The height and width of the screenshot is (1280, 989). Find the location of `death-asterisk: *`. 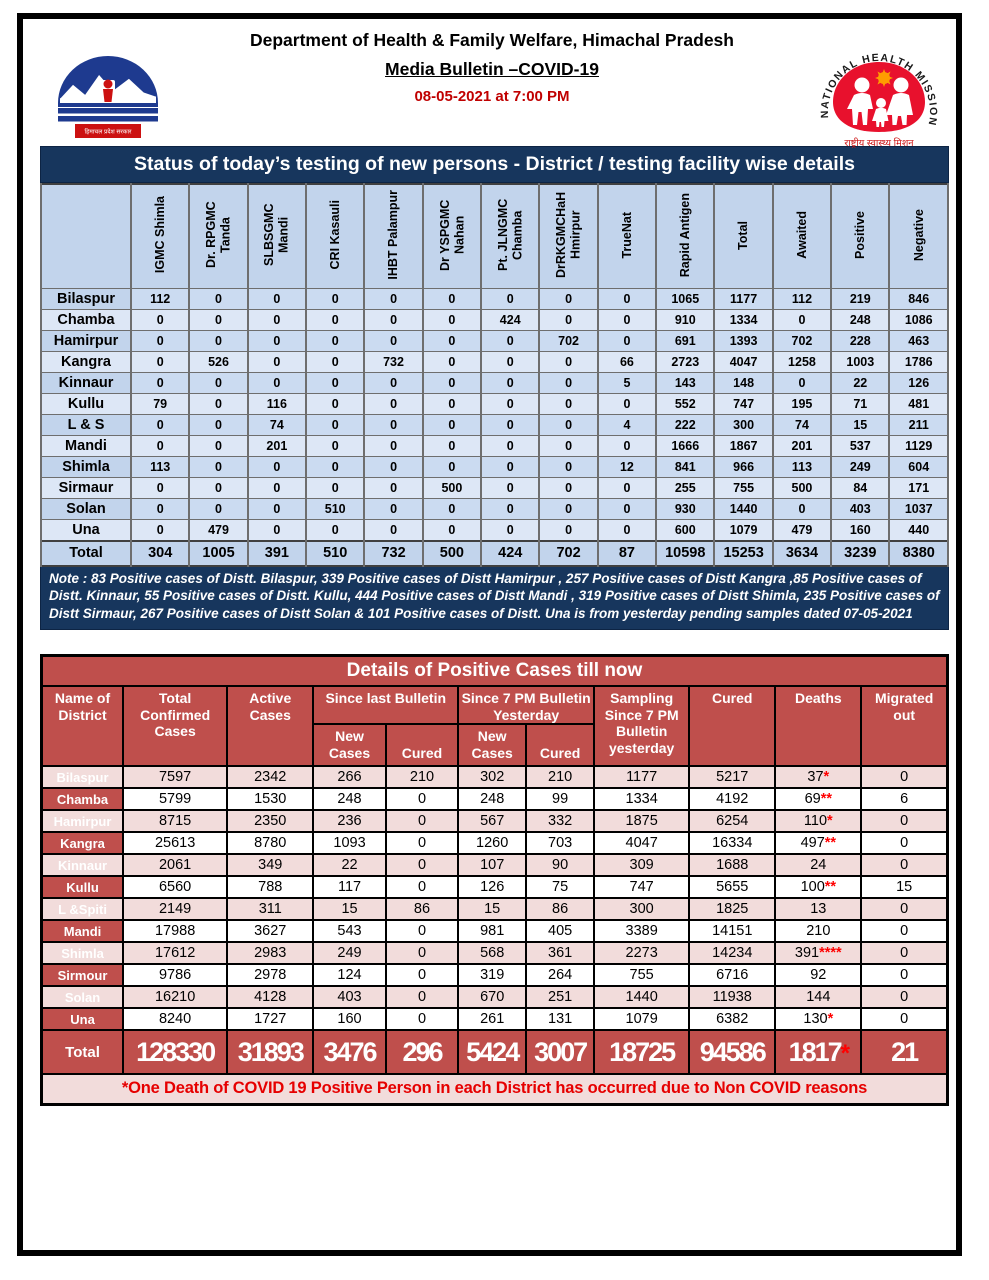

death-asterisk: * is located at coordinates (830, 821).